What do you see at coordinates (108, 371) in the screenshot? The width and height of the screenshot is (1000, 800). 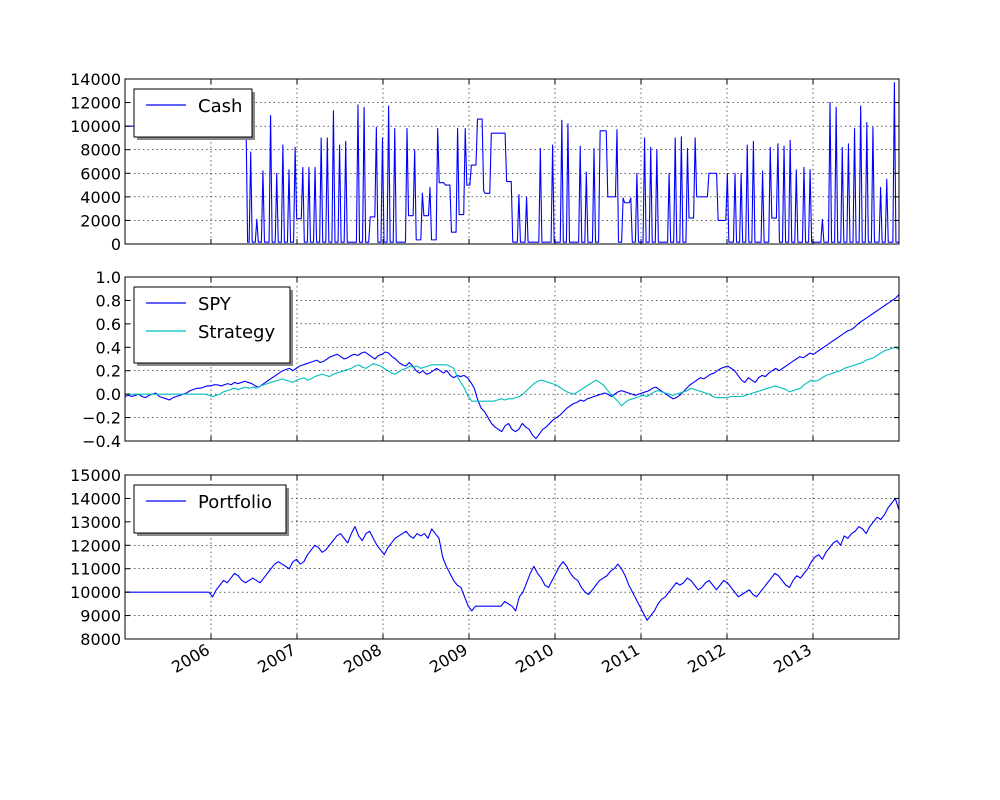 I see `y-tick-label: 0.2` at bounding box center [108, 371].